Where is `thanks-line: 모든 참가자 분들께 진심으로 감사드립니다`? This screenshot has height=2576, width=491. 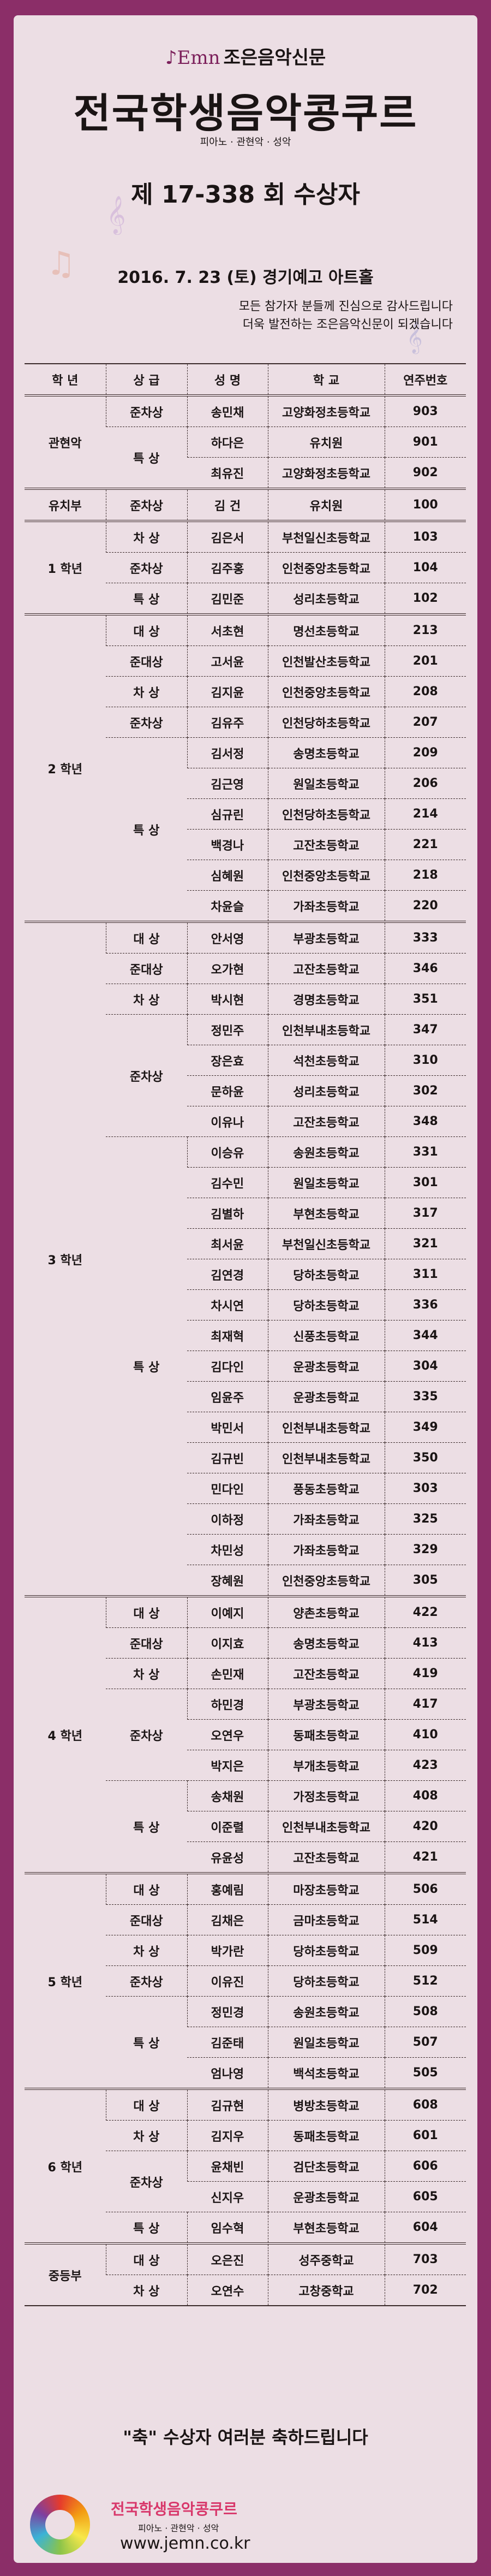
thanks-line: 모든 참가자 분들께 진심으로 감사드립니다 is located at coordinates (346, 306).